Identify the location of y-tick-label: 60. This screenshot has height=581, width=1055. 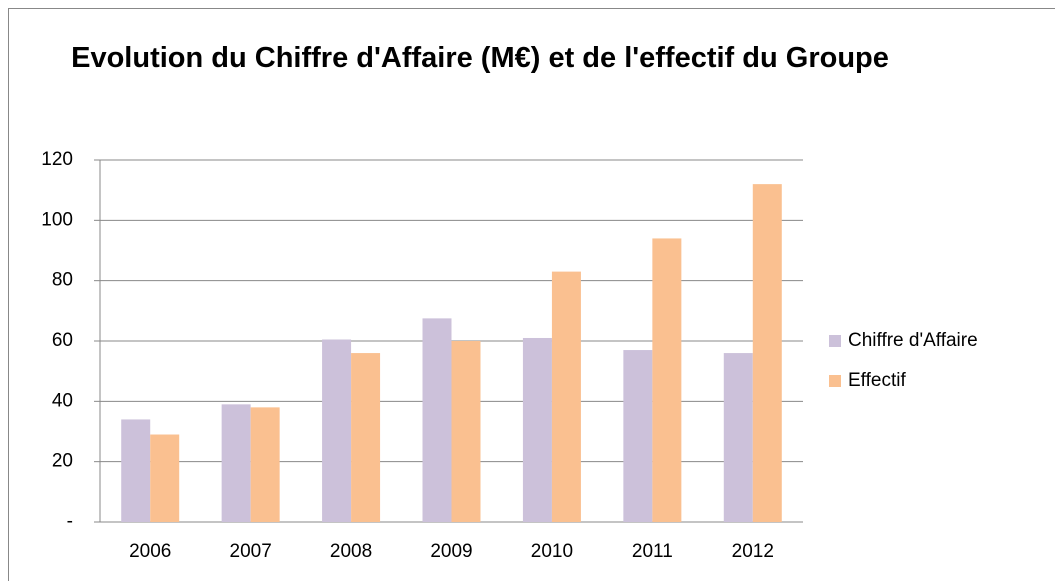
(62, 340).